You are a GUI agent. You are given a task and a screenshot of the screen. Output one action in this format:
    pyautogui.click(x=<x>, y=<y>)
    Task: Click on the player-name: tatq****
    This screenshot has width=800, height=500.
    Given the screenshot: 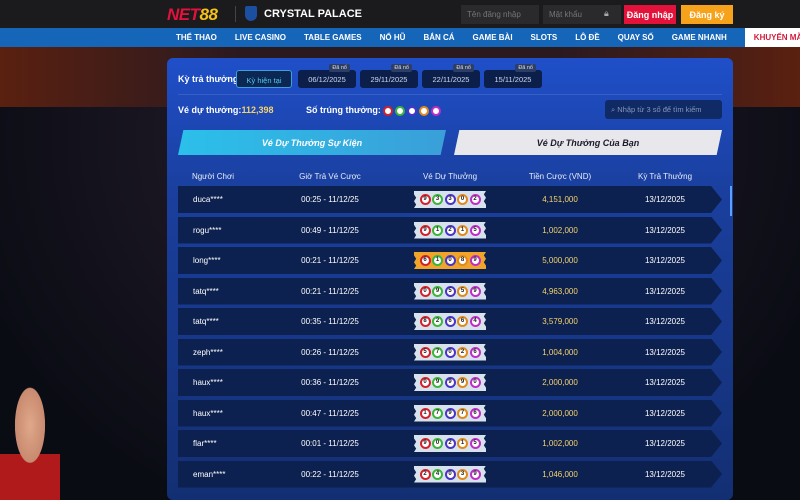 What is the action you would take?
    pyautogui.click(x=206, y=291)
    